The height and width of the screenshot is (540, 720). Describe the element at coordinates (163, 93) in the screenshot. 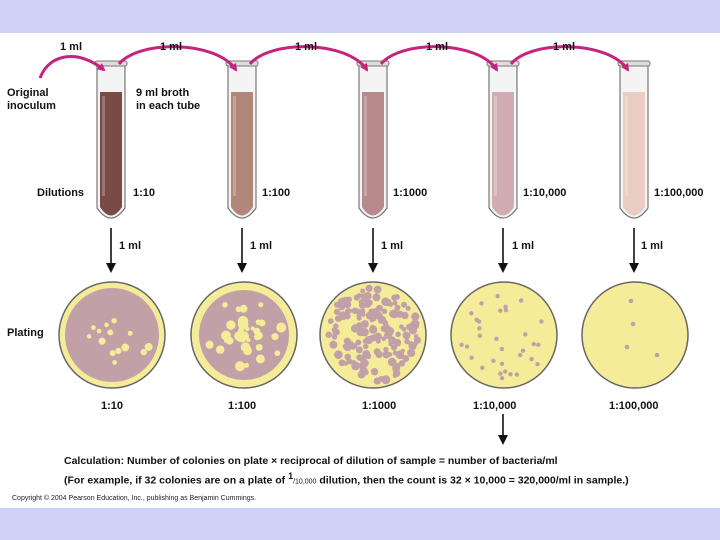

I see `broth-label-line1: 9 ml broth` at that location.